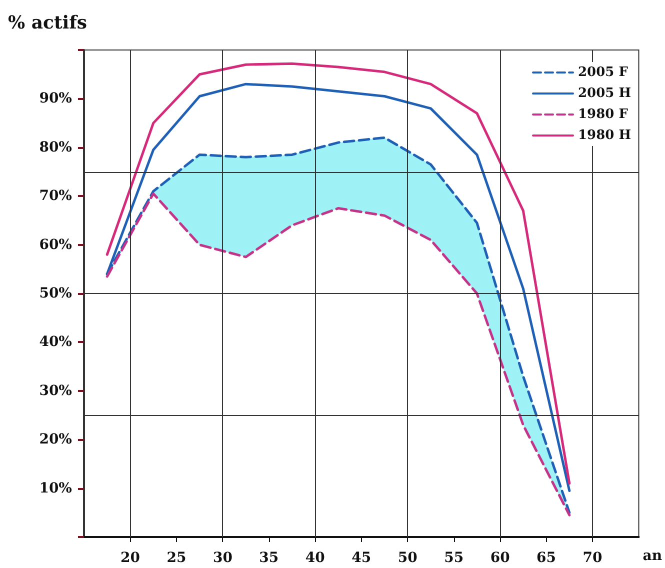  What do you see at coordinates (48, 23) in the screenshot?
I see `y-axis-title: % actifs` at bounding box center [48, 23].